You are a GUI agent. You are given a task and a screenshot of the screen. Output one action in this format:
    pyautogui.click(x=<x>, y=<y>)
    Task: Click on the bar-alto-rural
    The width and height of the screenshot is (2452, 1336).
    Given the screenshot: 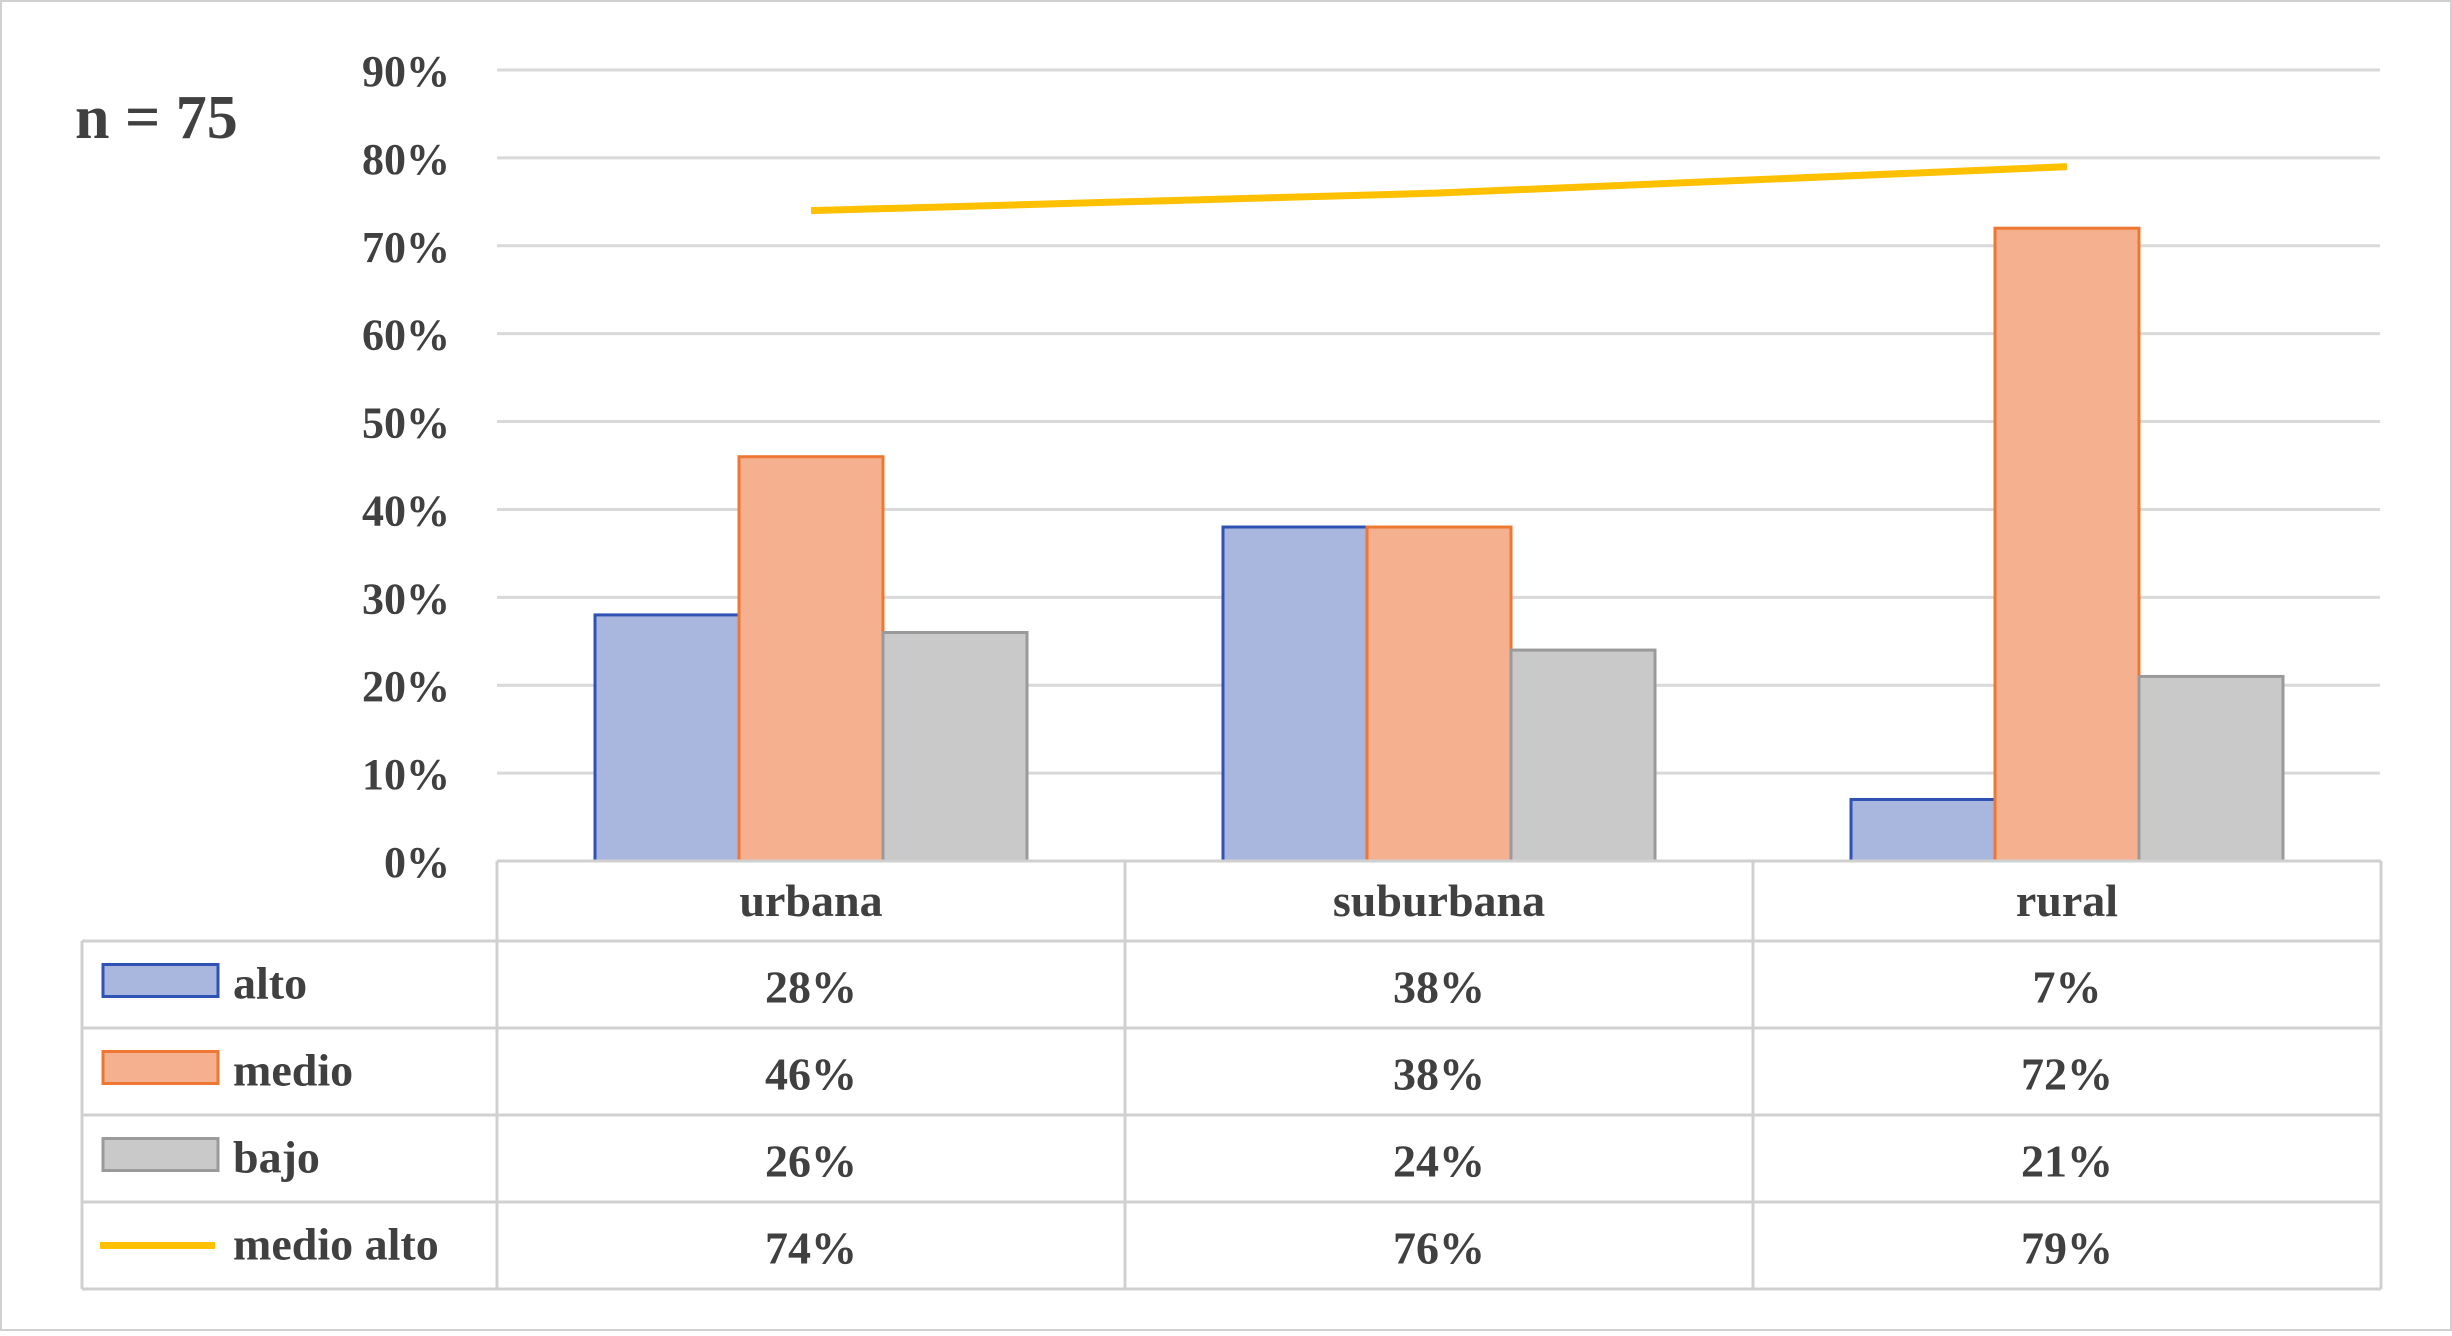 What is the action you would take?
    pyautogui.click(x=1923, y=830)
    